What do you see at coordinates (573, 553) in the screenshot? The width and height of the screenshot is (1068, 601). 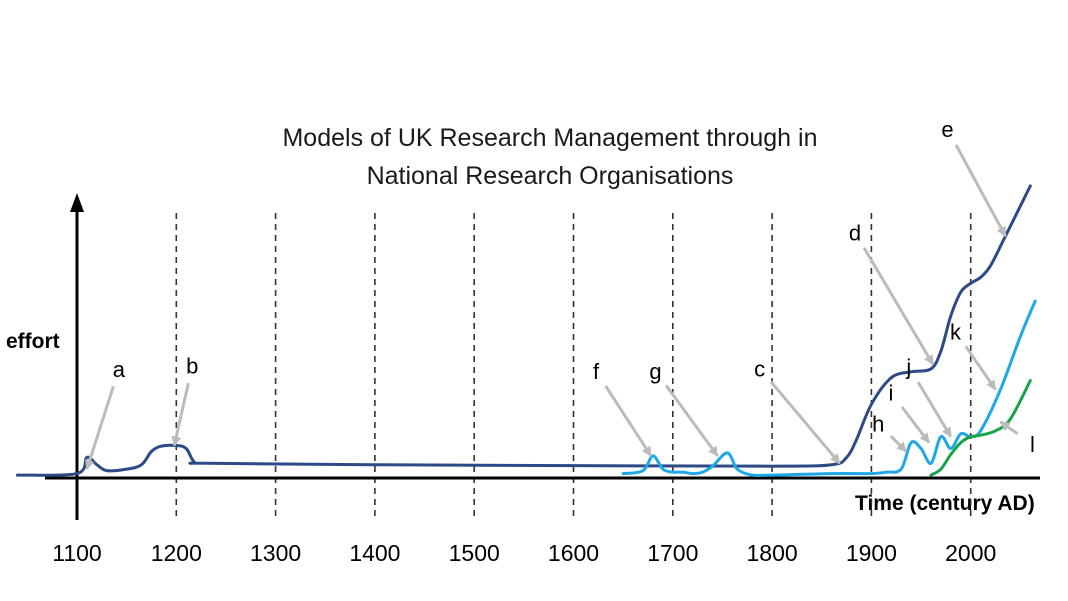 I see `x-tick-label-1600: 1600` at bounding box center [573, 553].